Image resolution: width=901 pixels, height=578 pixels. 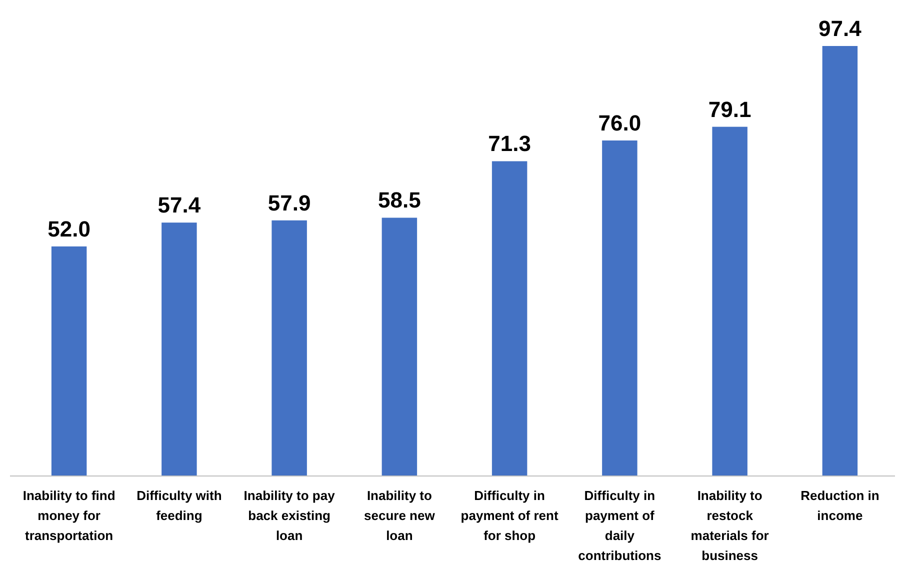 What do you see at coordinates (729, 525) in the screenshot?
I see `x-tick-label: Inability to restock materials for business` at bounding box center [729, 525].